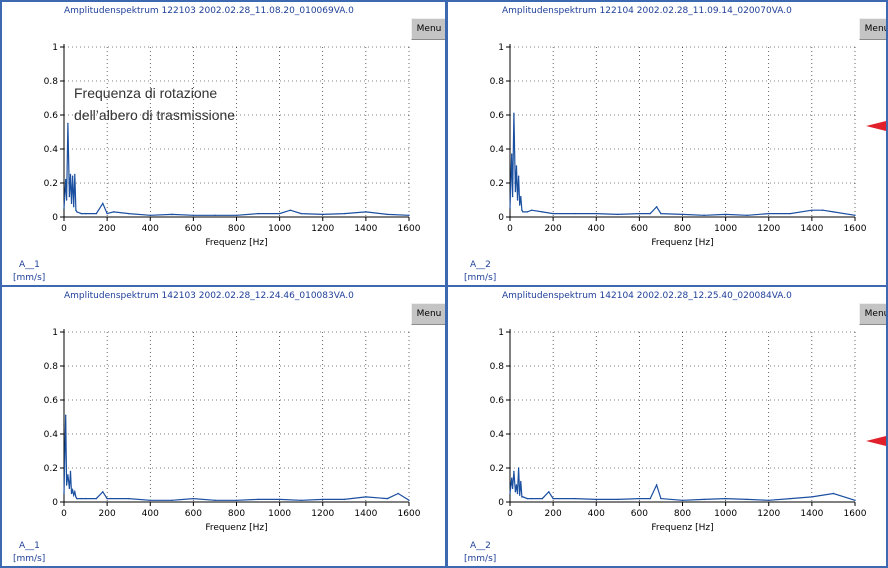 This screenshot has width=888, height=568. What do you see at coordinates (725, 514) in the screenshot?
I see `x-tick-label: 1000` at bounding box center [725, 514].